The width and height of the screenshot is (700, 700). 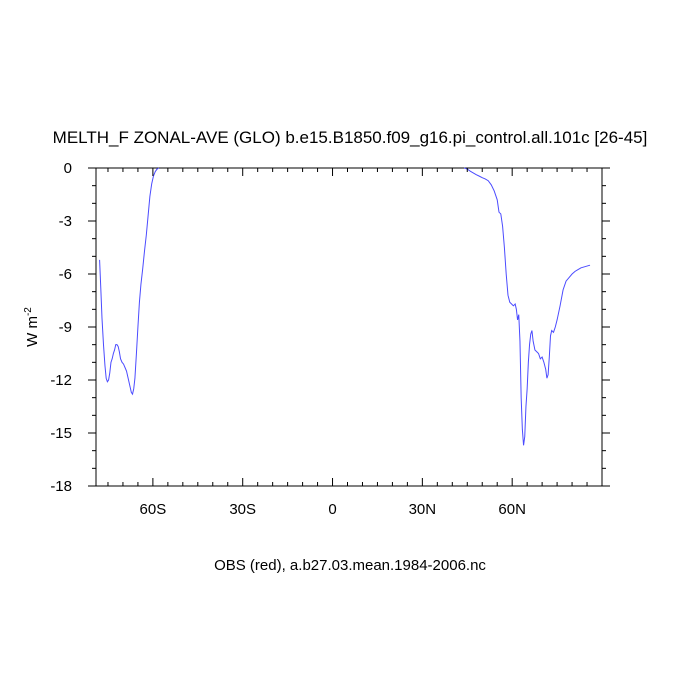 What do you see at coordinates (28, 311) in the screenshot?
I see `y-axis-label-exponent: -2` at bounding box center [28, 311].